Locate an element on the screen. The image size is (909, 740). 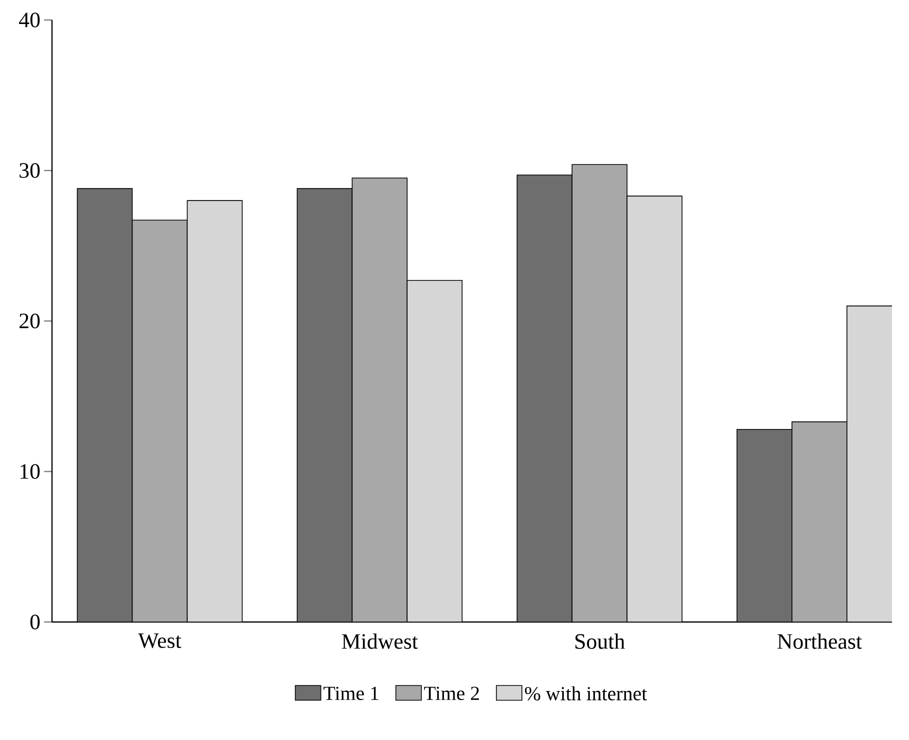
legend-label: Time 2 is located at coordinates (451, 693).